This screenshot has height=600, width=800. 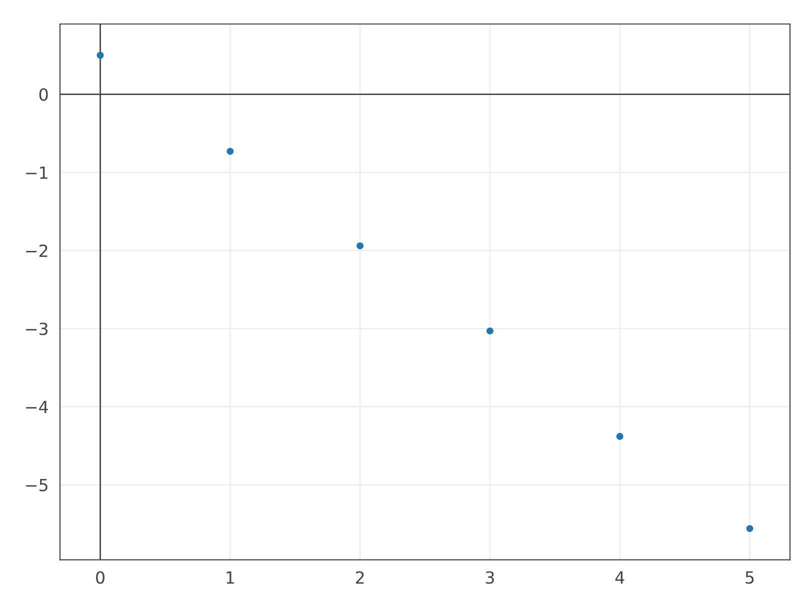 I want to click on y-tick-label: −3, so click(x=37, y=329).